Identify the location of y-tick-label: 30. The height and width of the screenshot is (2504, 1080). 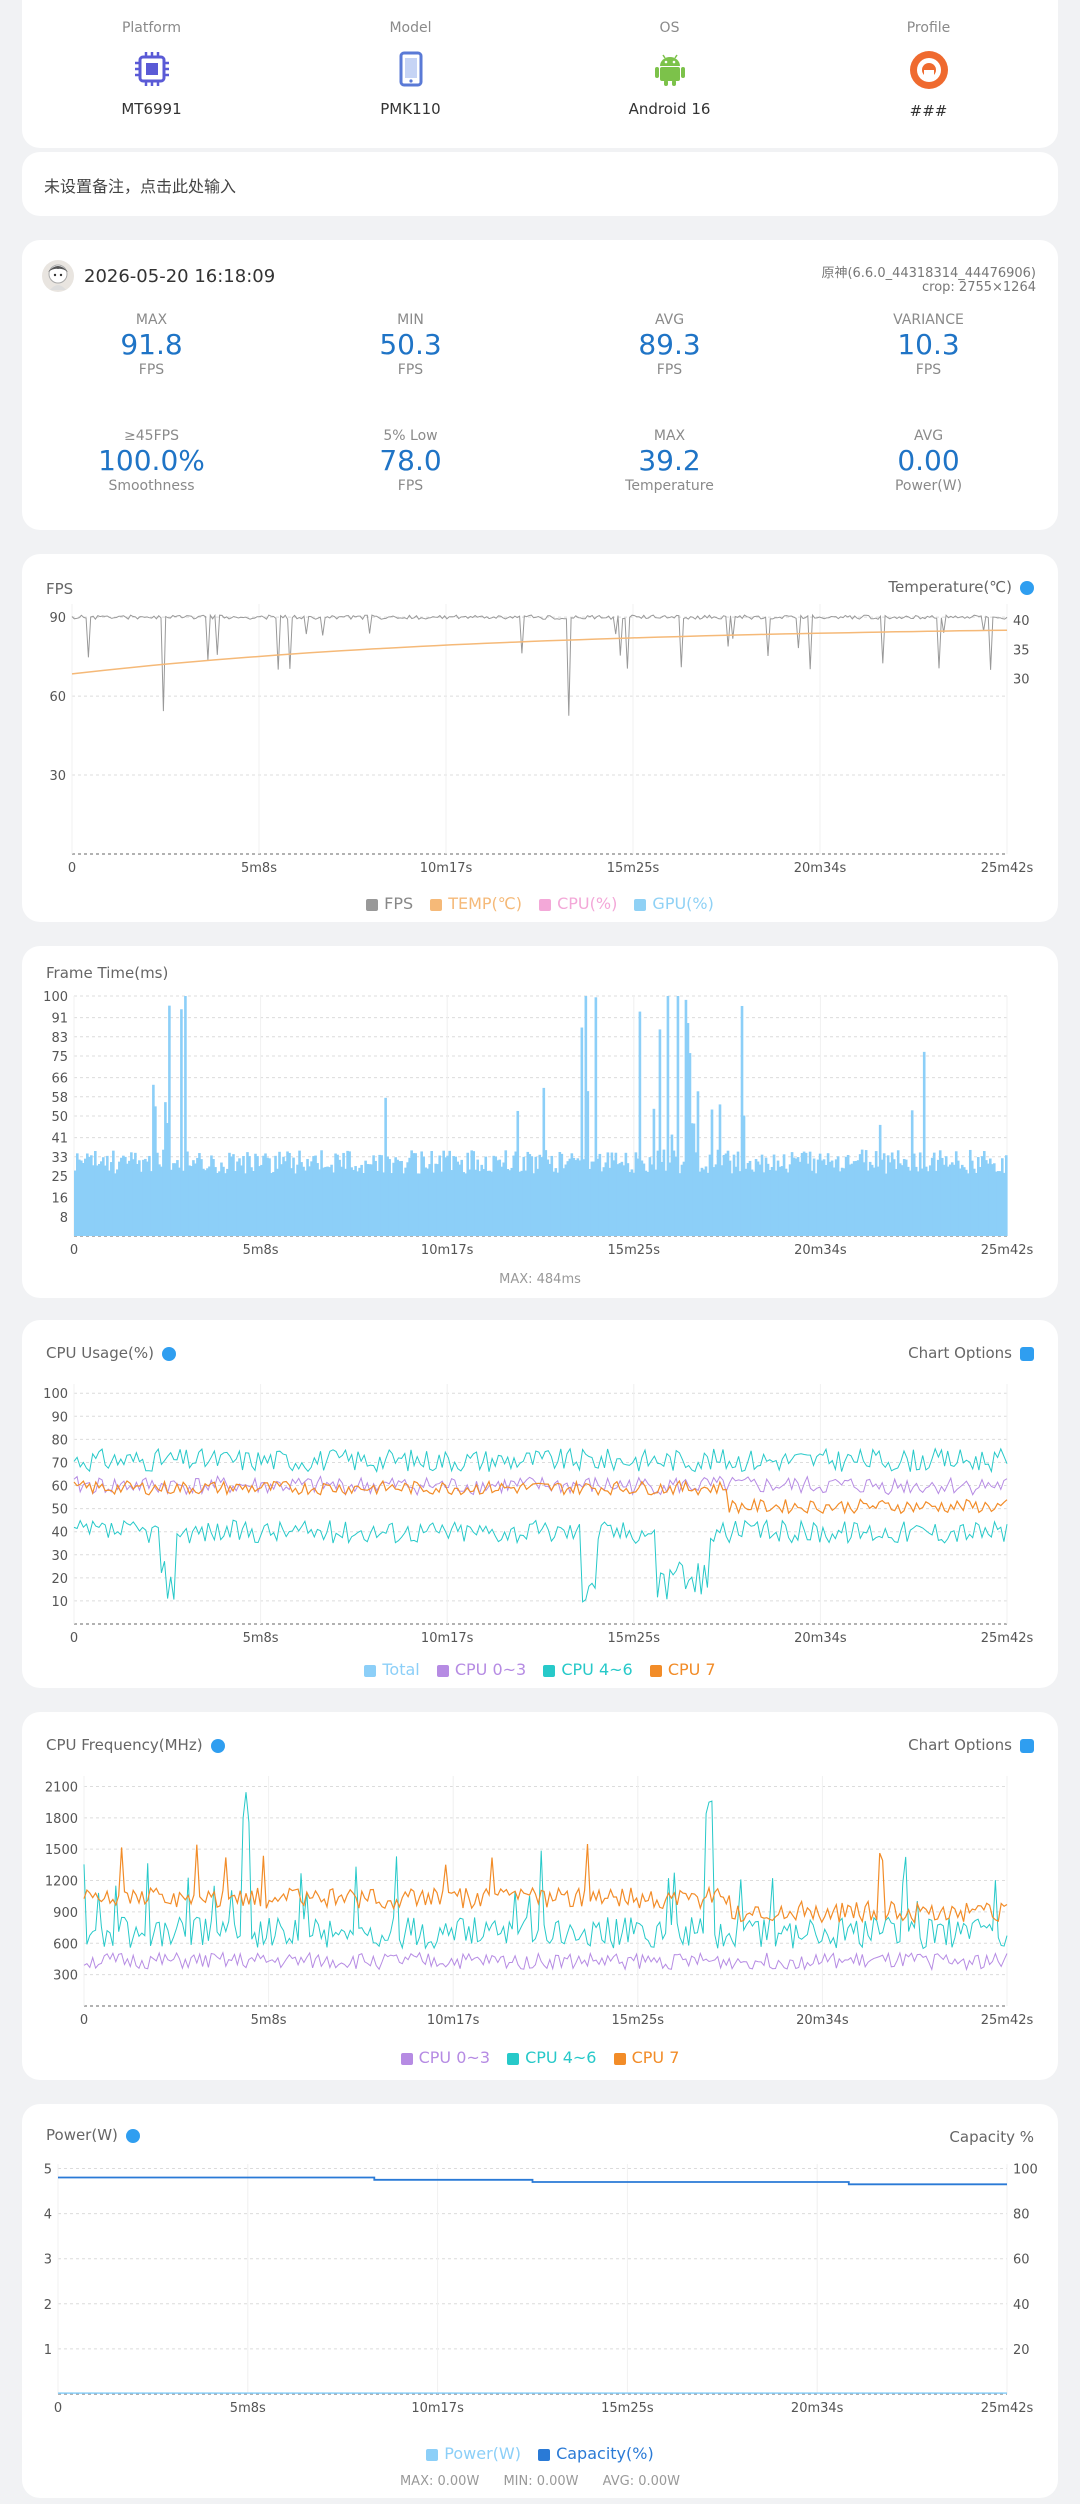
(57, 776).